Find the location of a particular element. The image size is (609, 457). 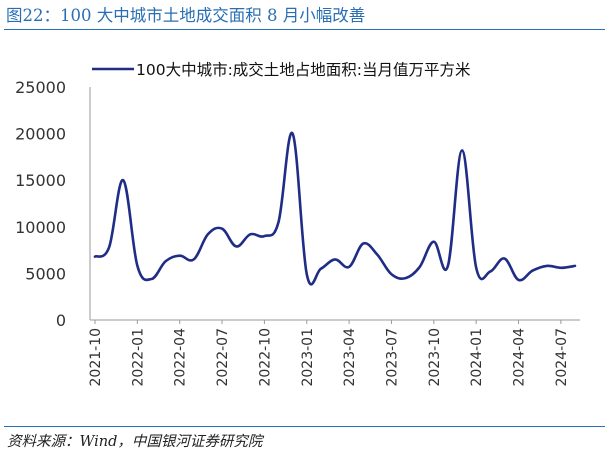

y-tick-label: 10000 is located at coordinates (40, 227).